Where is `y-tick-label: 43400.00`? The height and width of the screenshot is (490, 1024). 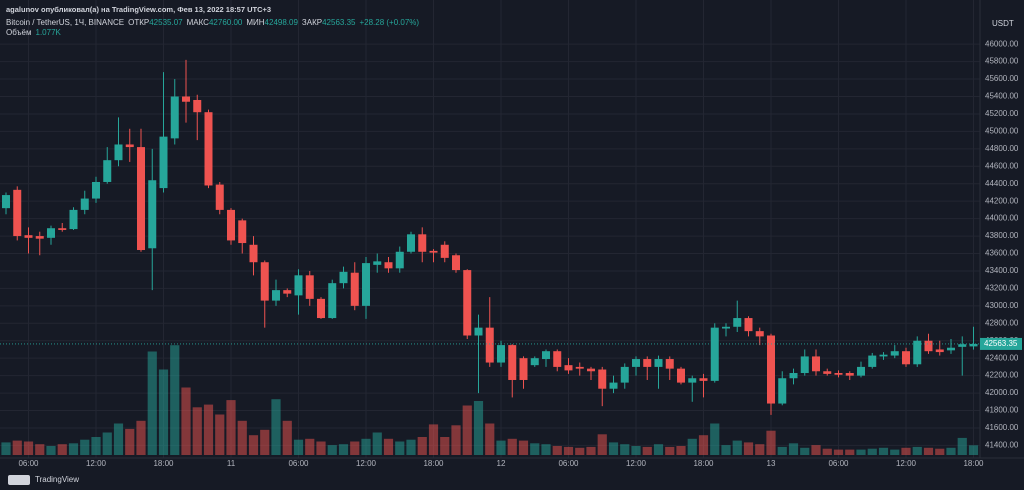 y-tick-label: 43400.00 is located at coordinates (1002, 270).